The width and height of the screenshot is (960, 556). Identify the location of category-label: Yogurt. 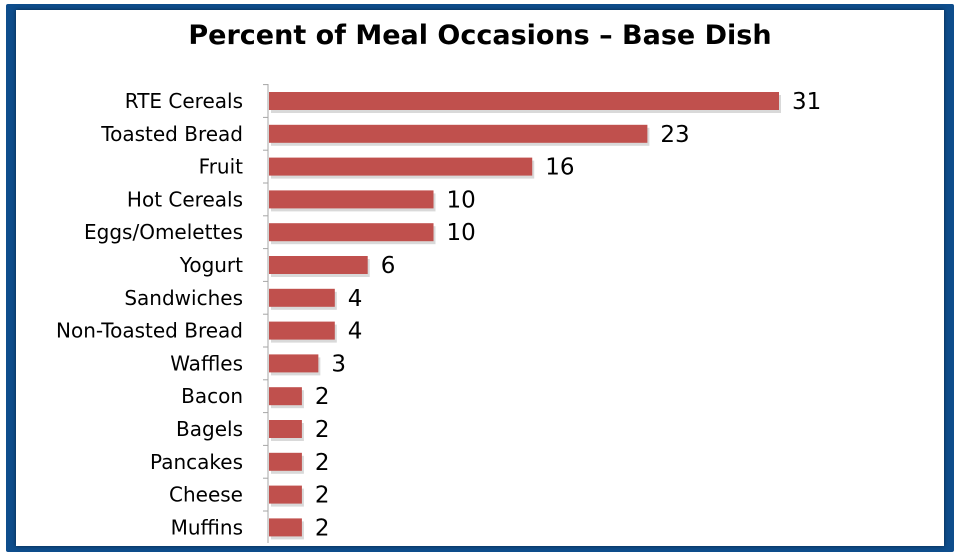
(211, 265).